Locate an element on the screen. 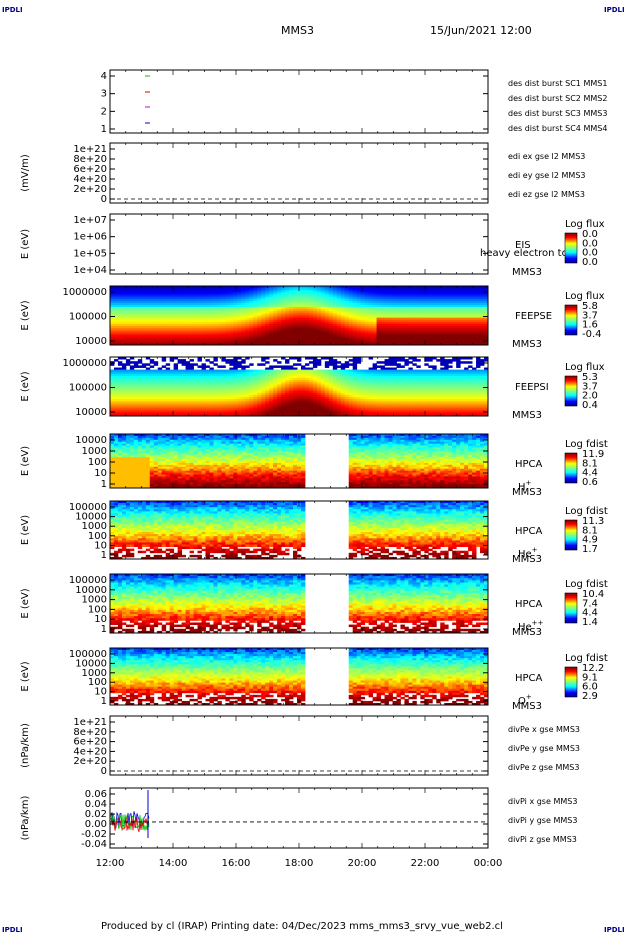 The height and width of the screenshot is (934, 630). y-tick-label: 10000 is located at coordinates (91, 341).